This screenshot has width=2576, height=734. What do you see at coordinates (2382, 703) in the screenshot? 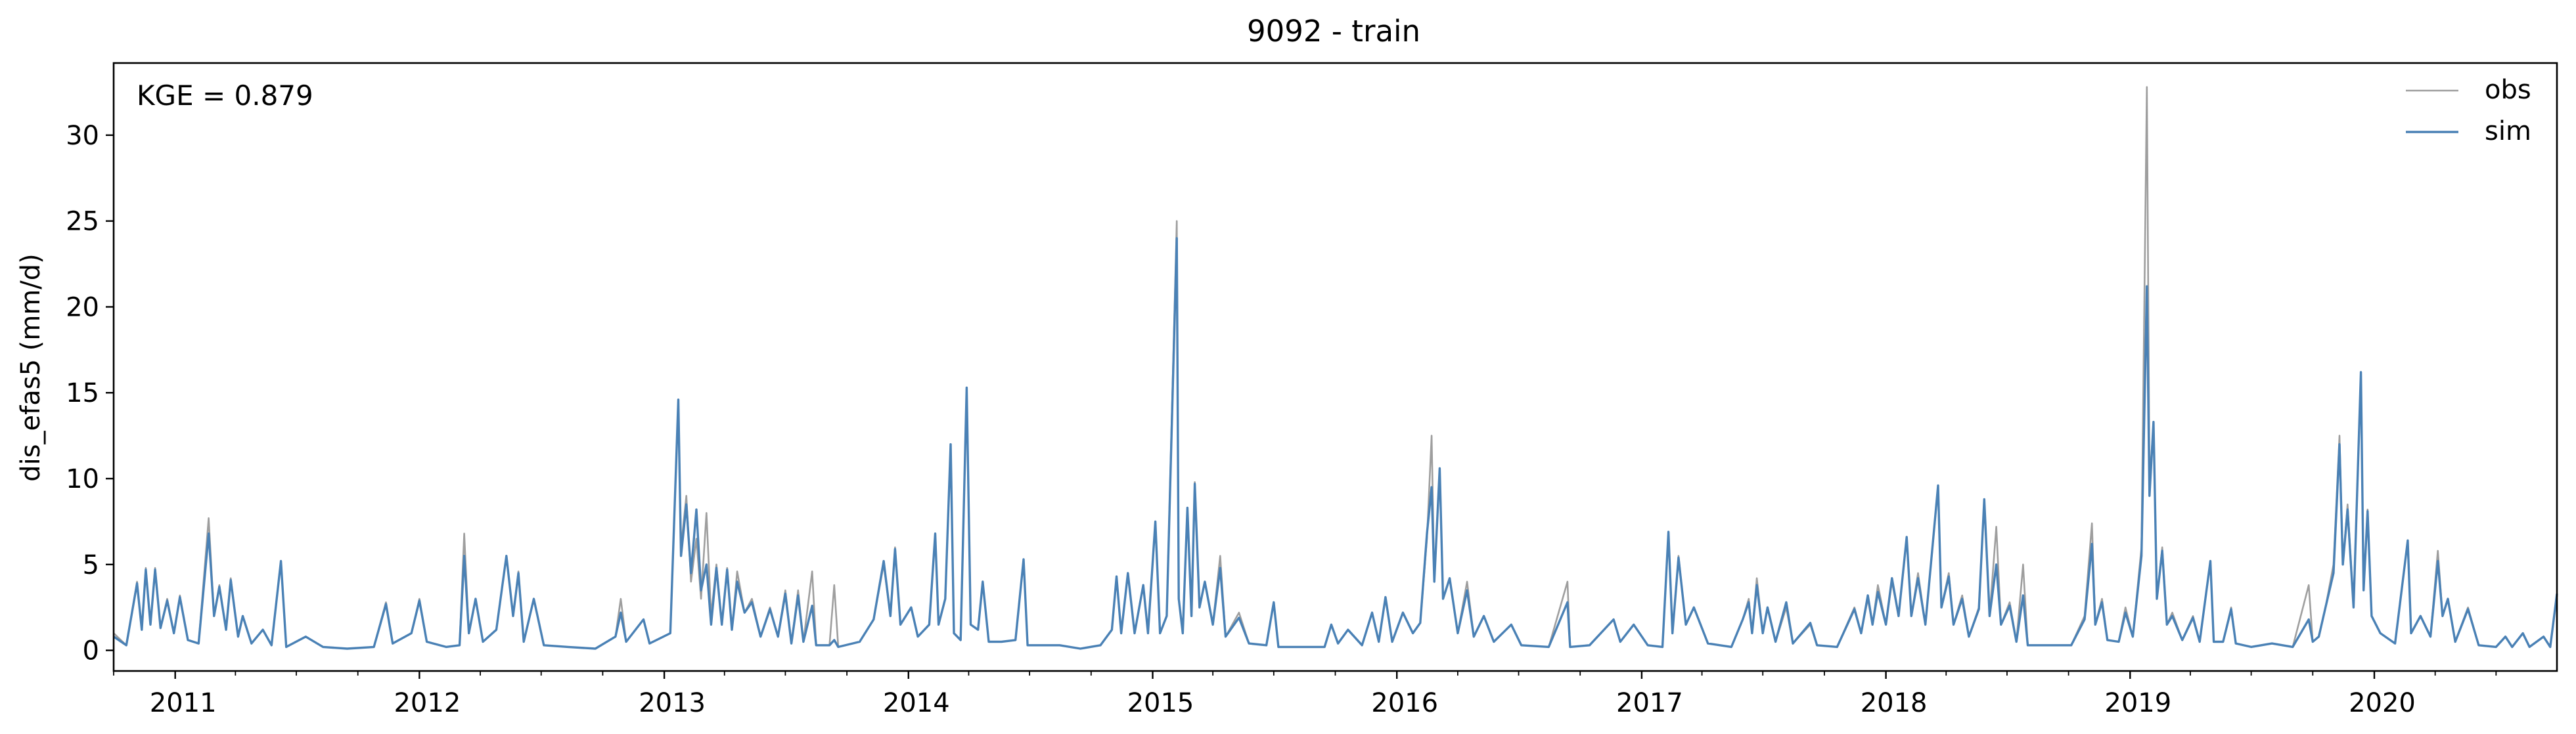
I see `x-tick-label: 2020` at bounding box center [2382, 703].